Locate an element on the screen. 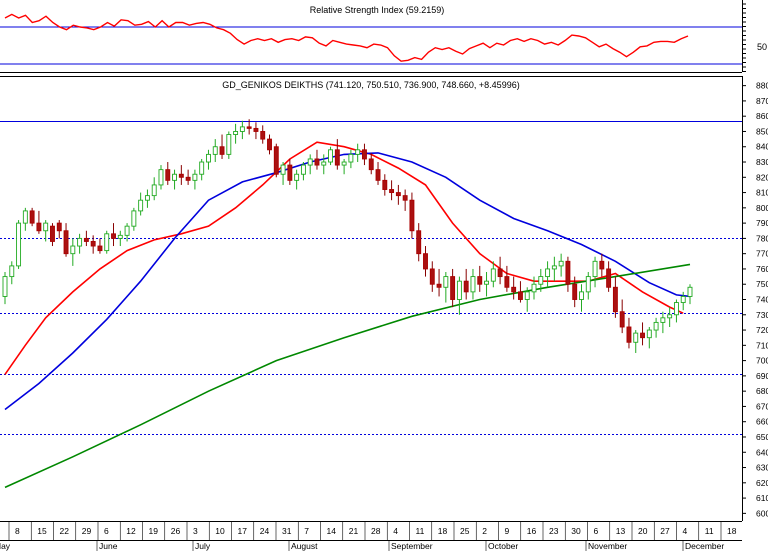  rsi-title: Relative Strength Index (59.2159) is located at coordinates (377, 10).